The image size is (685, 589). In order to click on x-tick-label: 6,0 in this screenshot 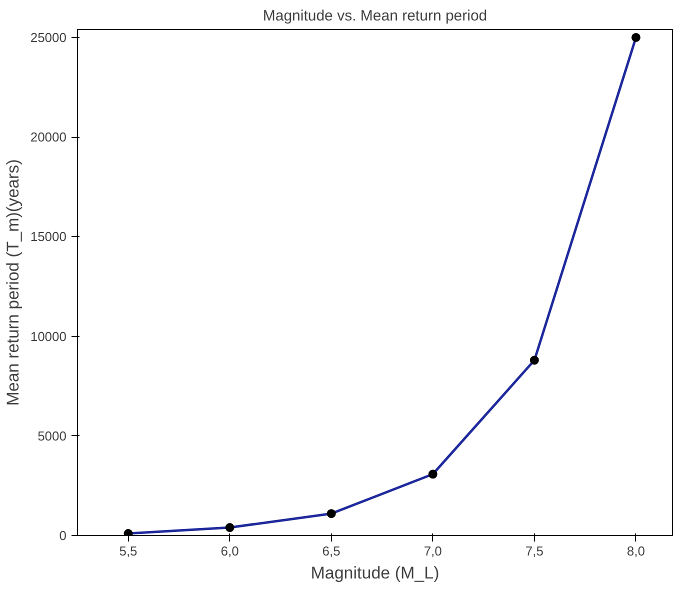, I will do `click(229, 551)`.